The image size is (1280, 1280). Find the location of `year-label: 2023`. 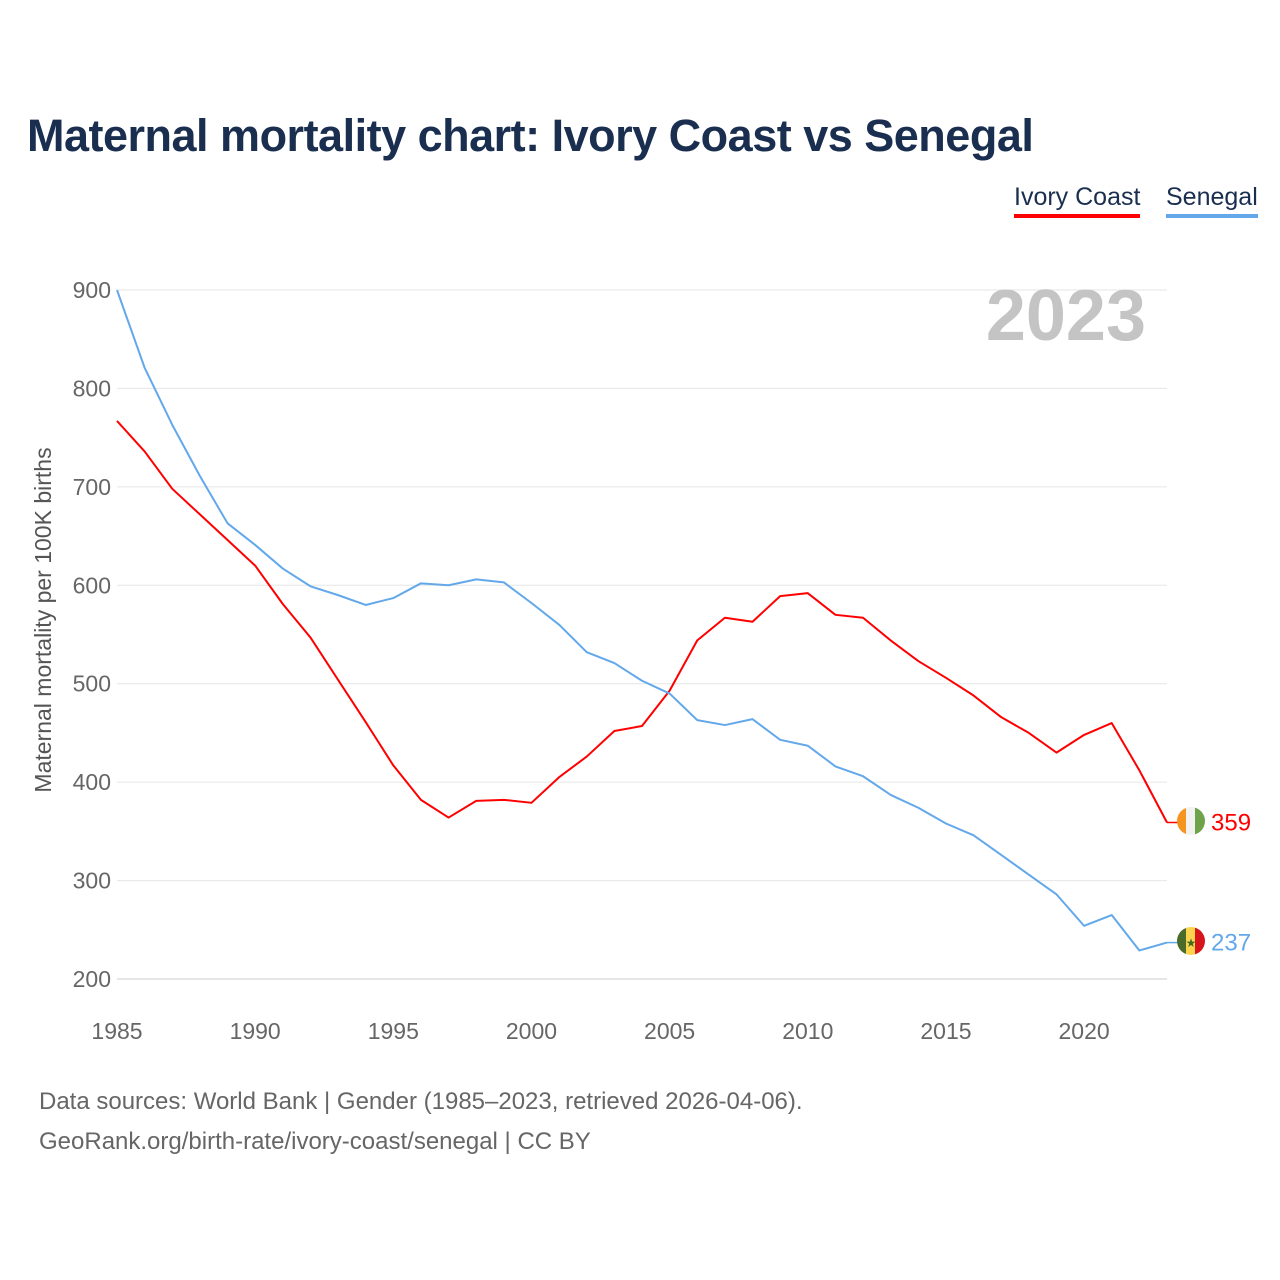

year-label: 2023 is located at coordinates (1066, 316).